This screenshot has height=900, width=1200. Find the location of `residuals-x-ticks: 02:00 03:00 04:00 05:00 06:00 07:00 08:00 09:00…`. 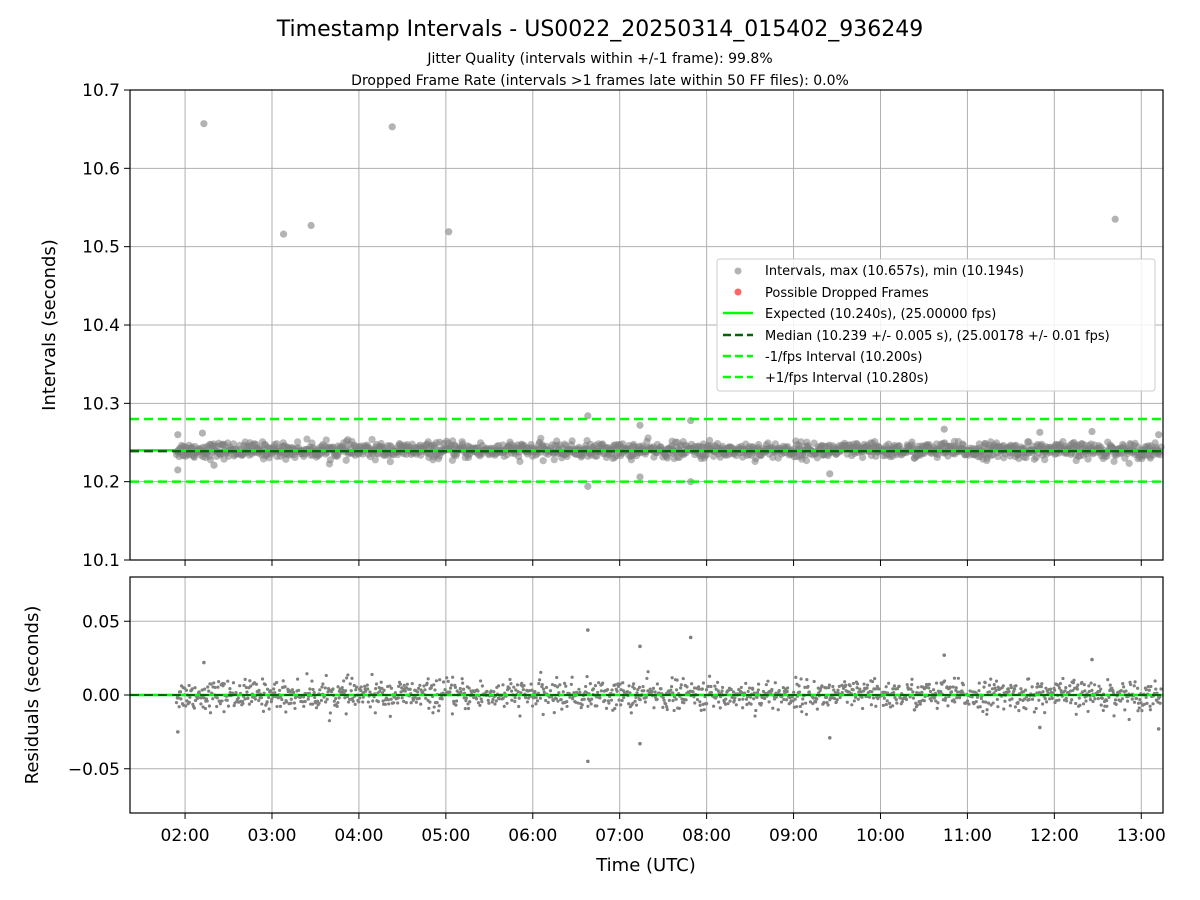

residuals-x-ticks: 02:00 03:00 04:00 05:00 06:00 07:00 08:00 09:00… is located at coordinates (663, 829).